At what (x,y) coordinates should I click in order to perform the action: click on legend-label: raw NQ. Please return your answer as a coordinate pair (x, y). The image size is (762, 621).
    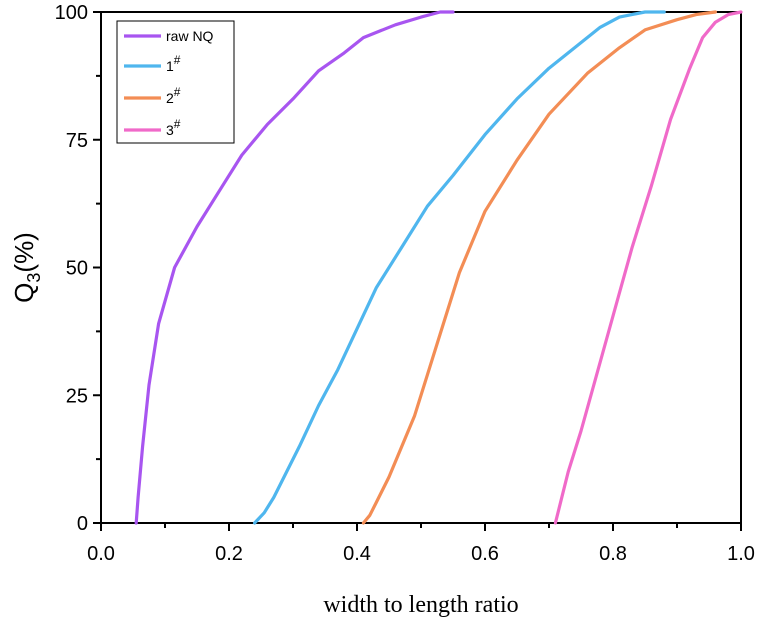
    Looking at the image, I should click on (190, 36).